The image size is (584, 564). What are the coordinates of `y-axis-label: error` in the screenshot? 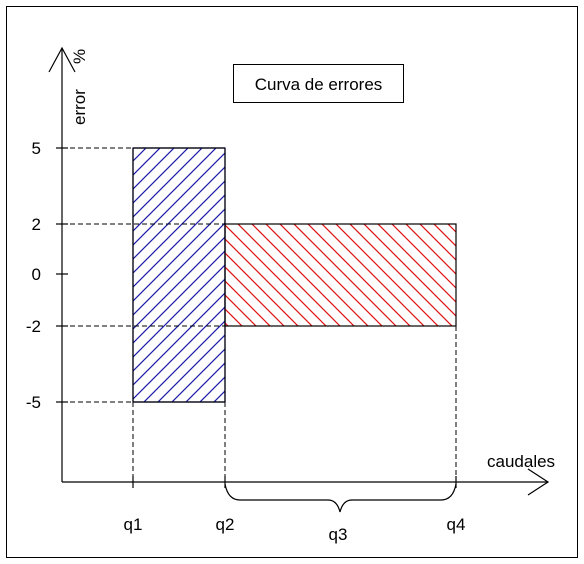 It's located at (79, 107).